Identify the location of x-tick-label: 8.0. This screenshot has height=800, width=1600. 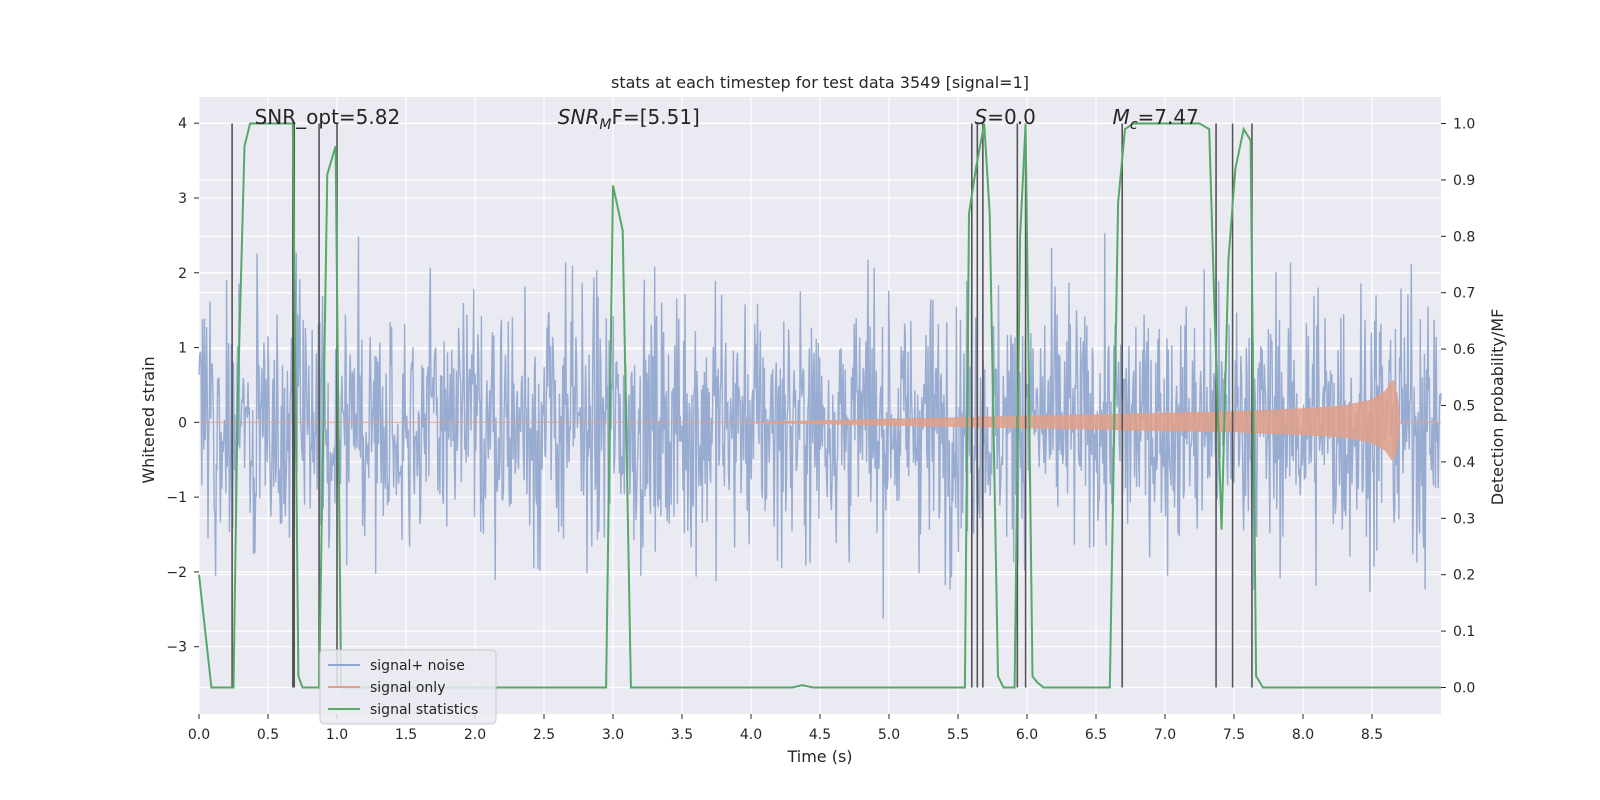
(1303, 735).